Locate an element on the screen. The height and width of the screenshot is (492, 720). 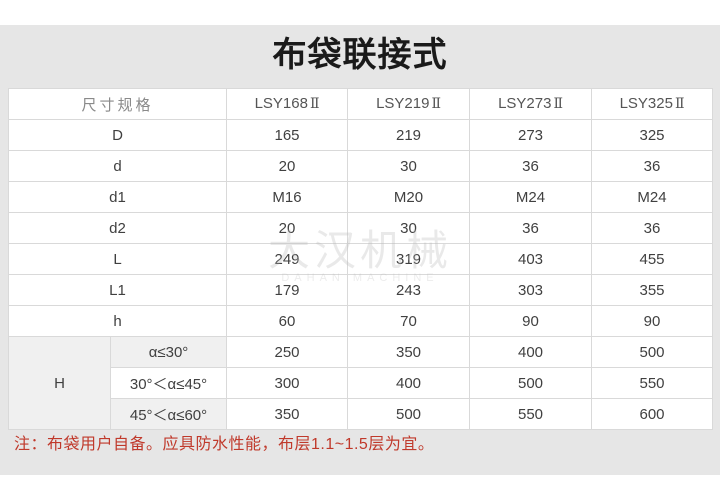
cell-L-3: 403 is located at coordinates (531, 259).